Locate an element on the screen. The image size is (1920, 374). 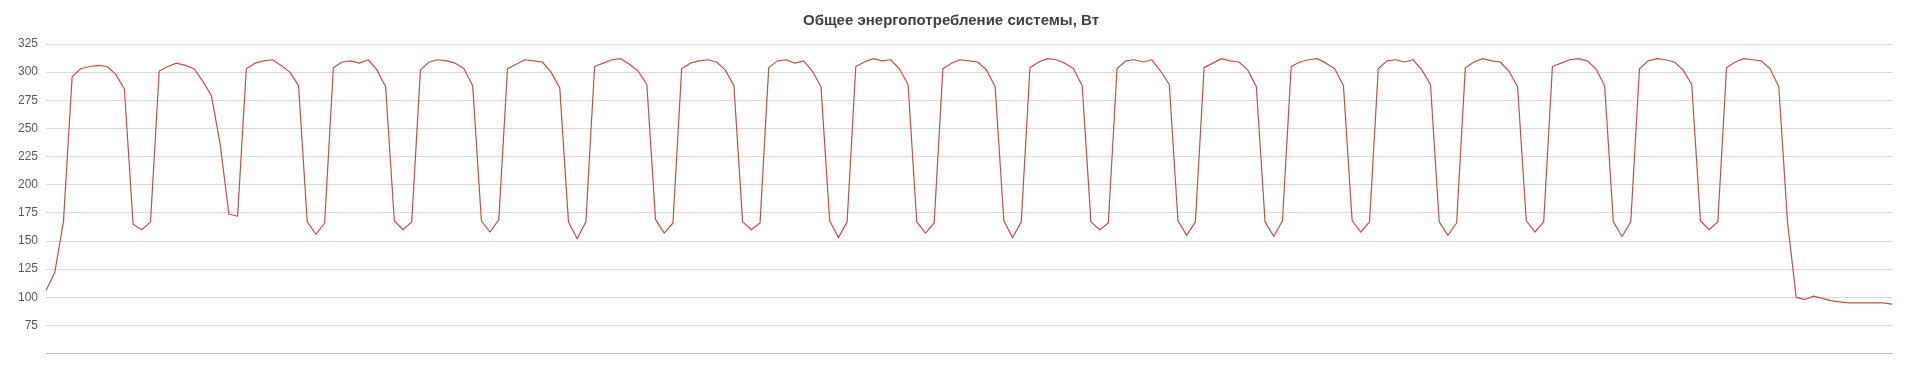
y-tick-label: 150 is located at coordinates (28, 240).